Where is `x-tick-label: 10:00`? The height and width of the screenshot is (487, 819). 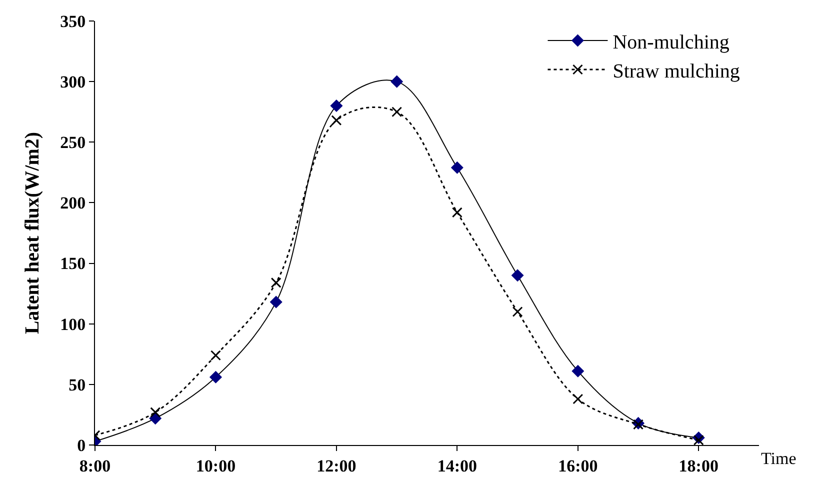
x-tick-label: 10:00 is located at coordinates (216, 466).